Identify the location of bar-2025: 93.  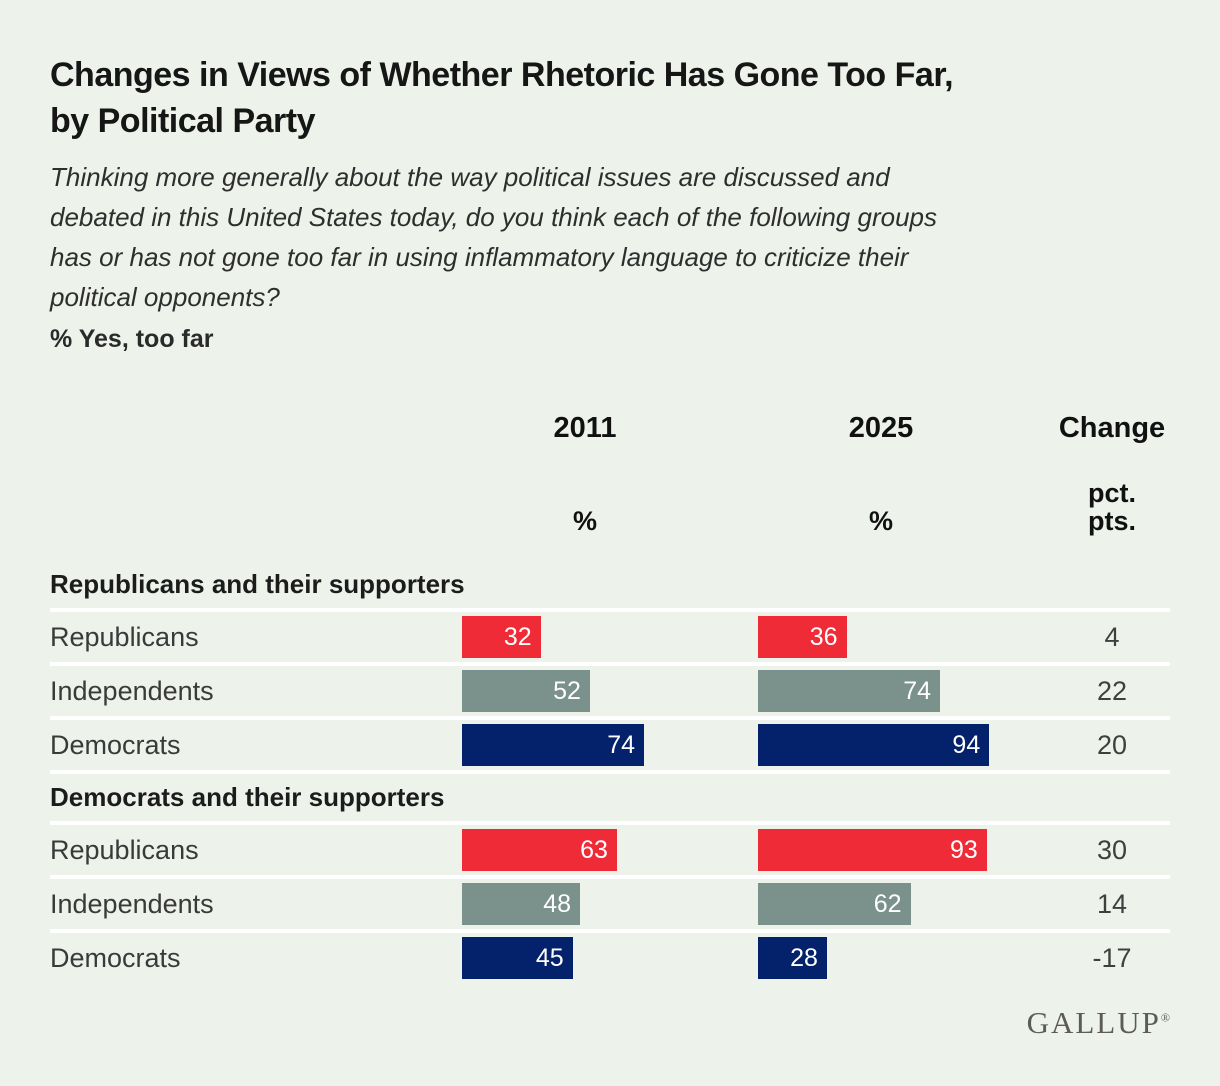
(872, 850).